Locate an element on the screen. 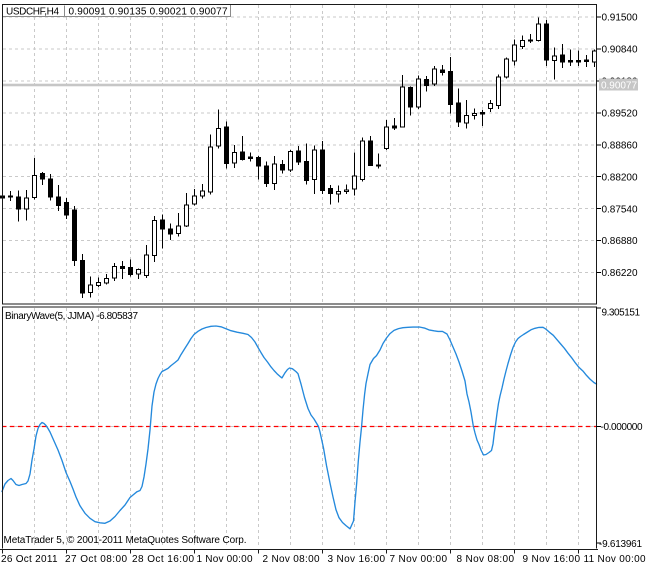 The image size is (649, 570). svg-text: 27 Oct 08:00 is located at coordinates (96, 559).